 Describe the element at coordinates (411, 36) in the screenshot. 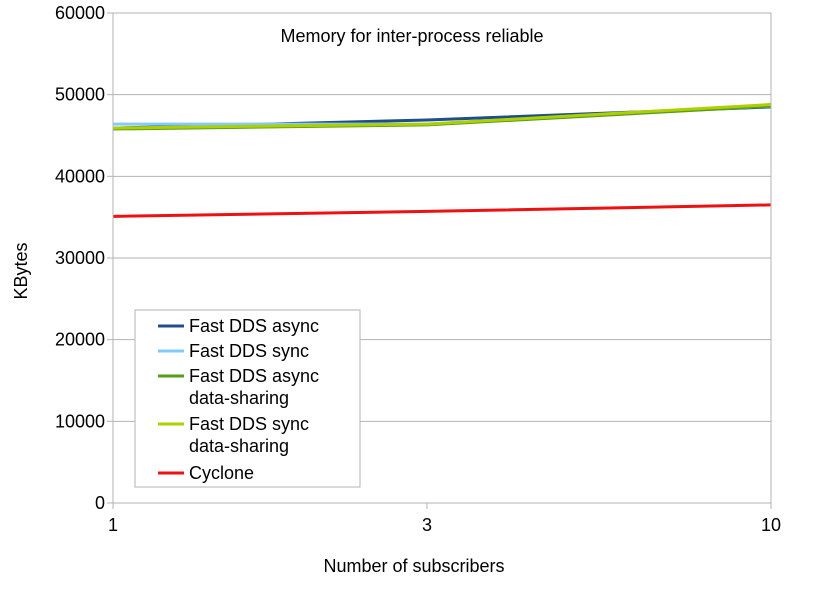

I see `chart-title: Memory for inter-process reliable` at that location.